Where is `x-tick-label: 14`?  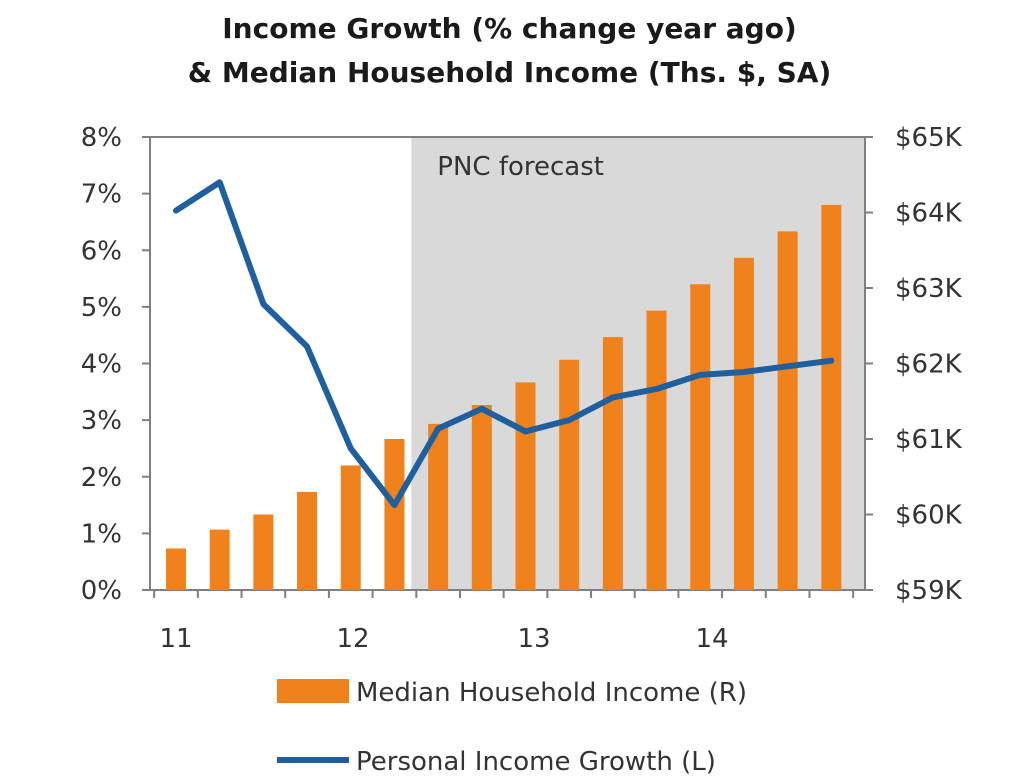
x-tick-label: 14 is located at coordinates (711, 639).